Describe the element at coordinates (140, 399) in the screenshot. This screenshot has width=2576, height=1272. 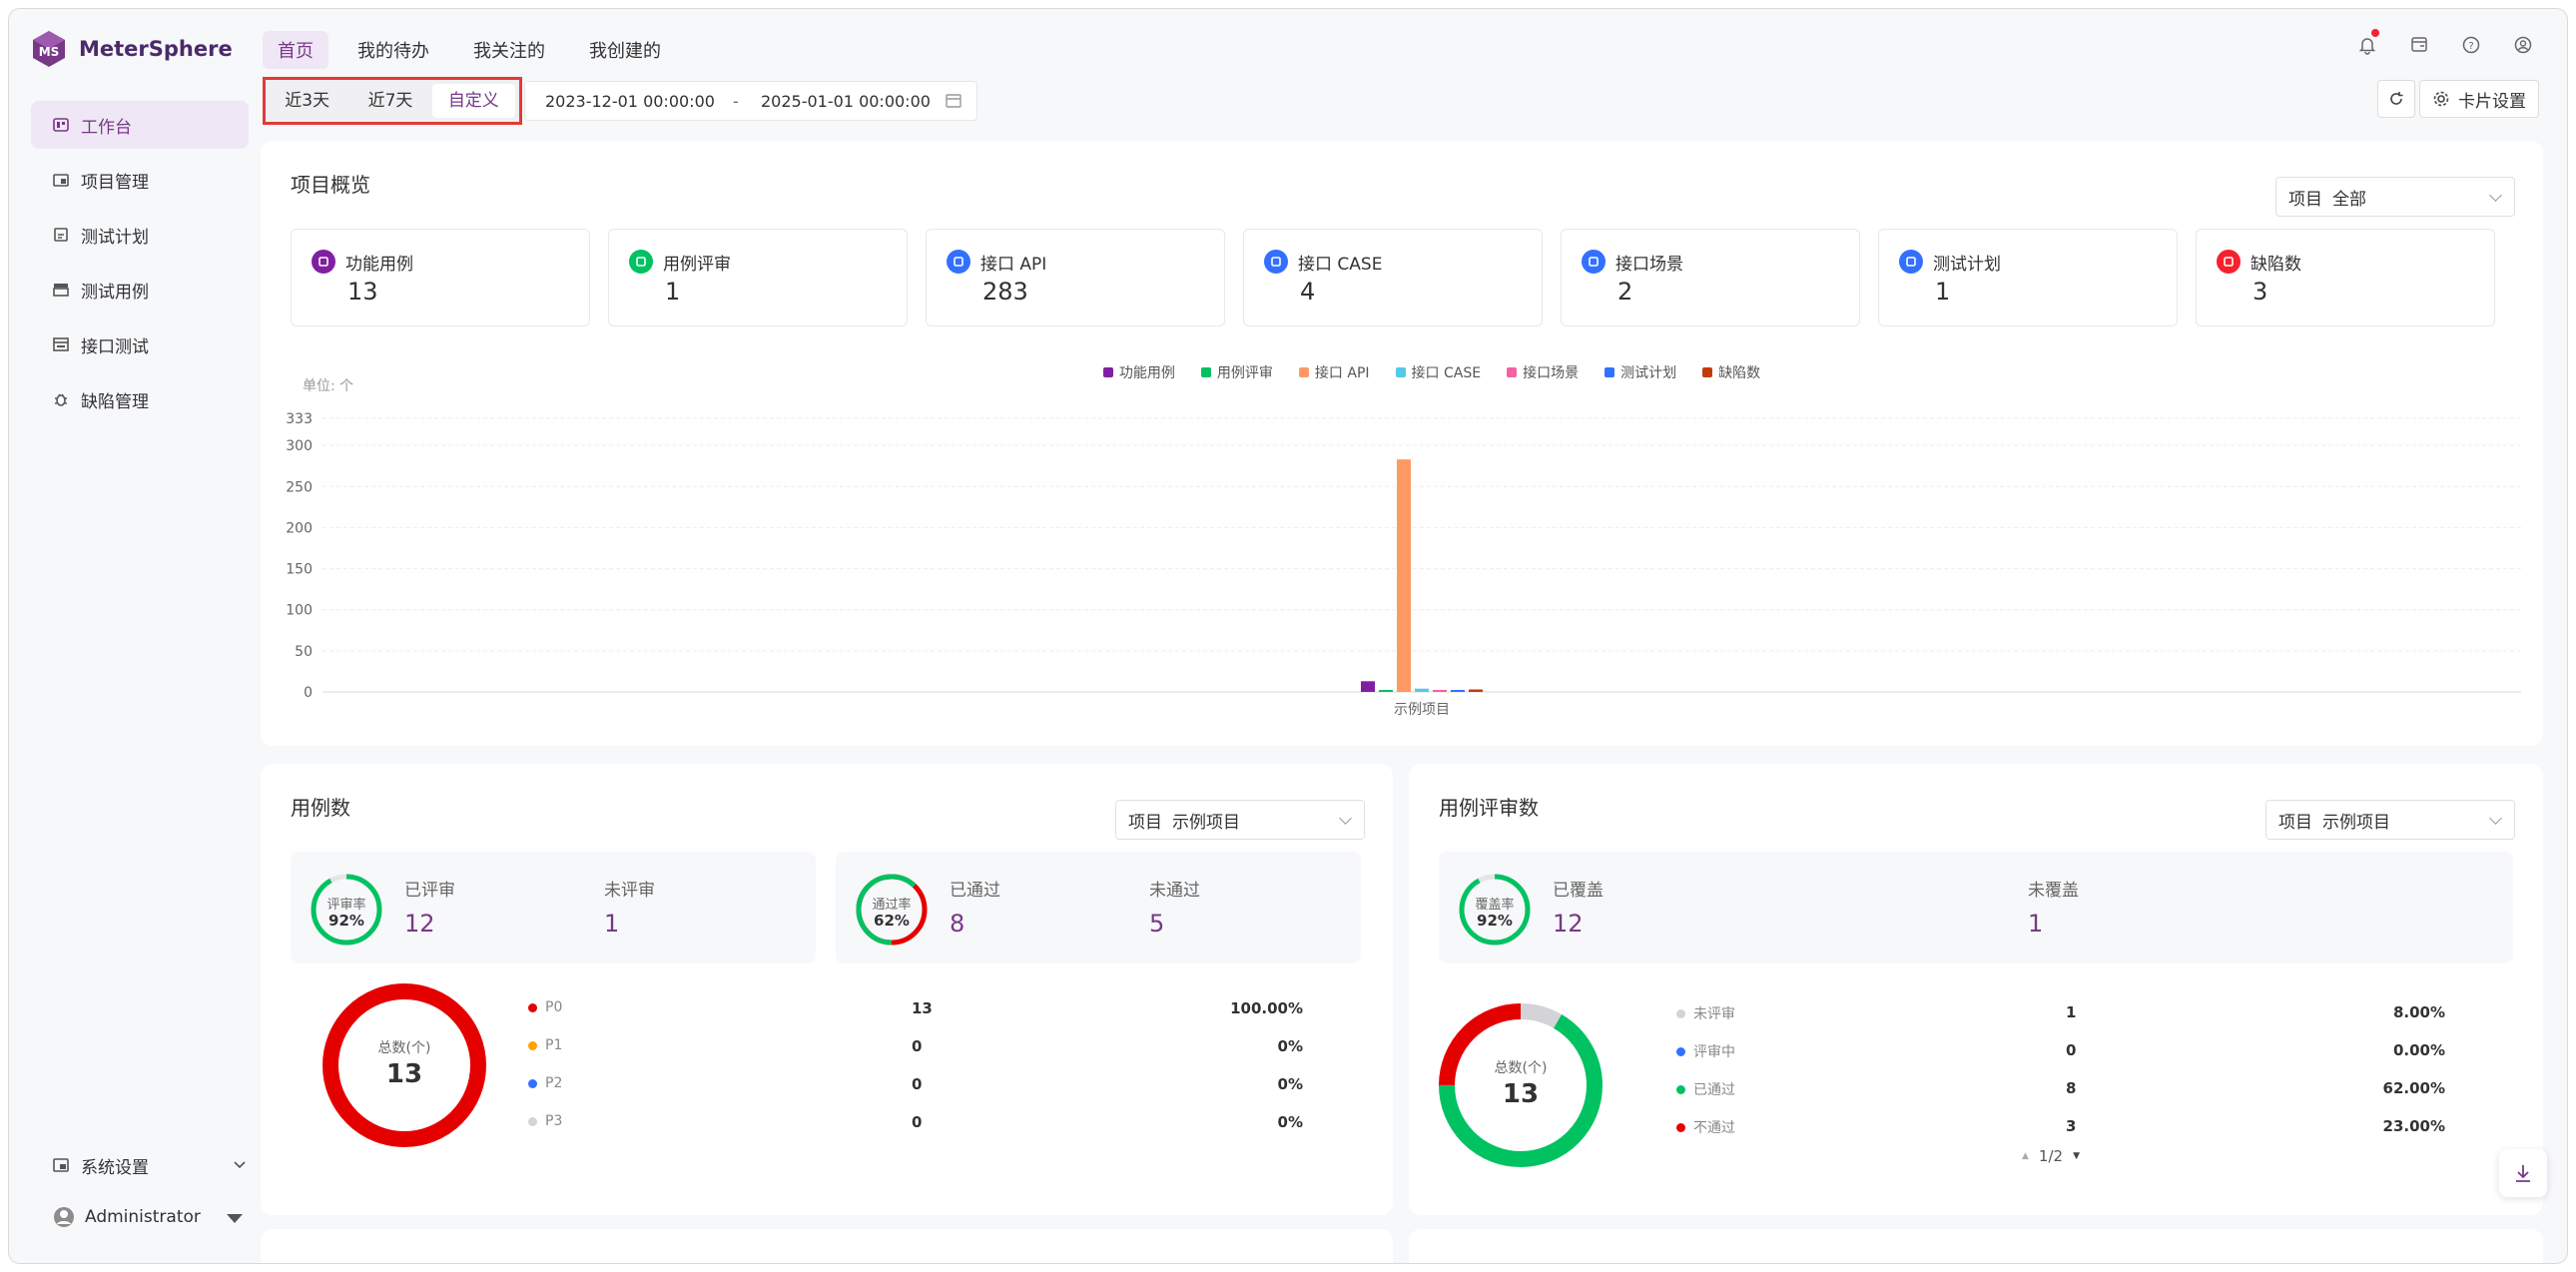
I see `sidebar-item-bug: 缺陷管理` at that location.